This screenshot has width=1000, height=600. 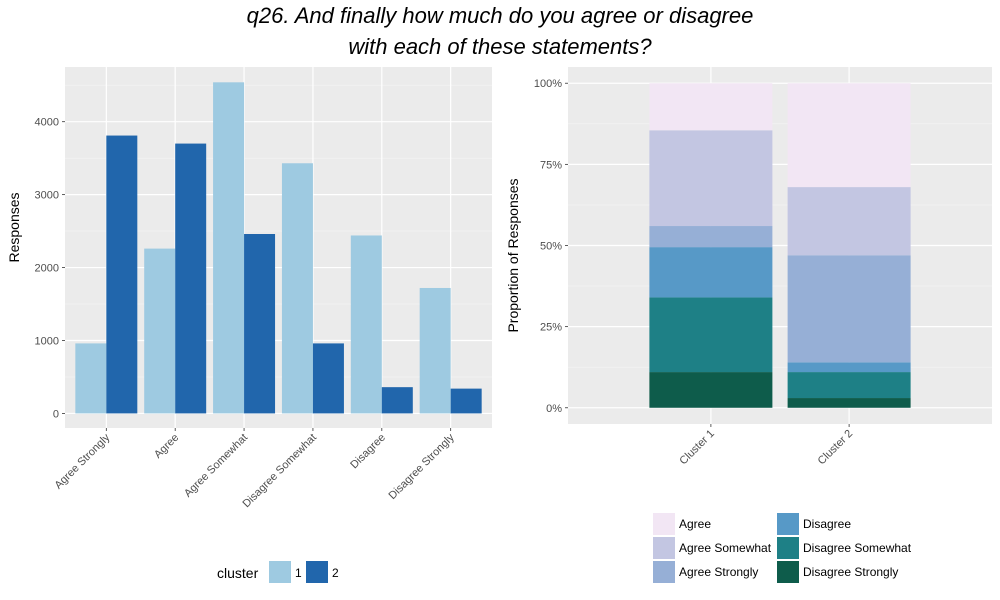 What do you see at coordinates (166, 446) in the screenshot?
I see `left-x-tick-label: Agree` at bounding box center [166, 446].